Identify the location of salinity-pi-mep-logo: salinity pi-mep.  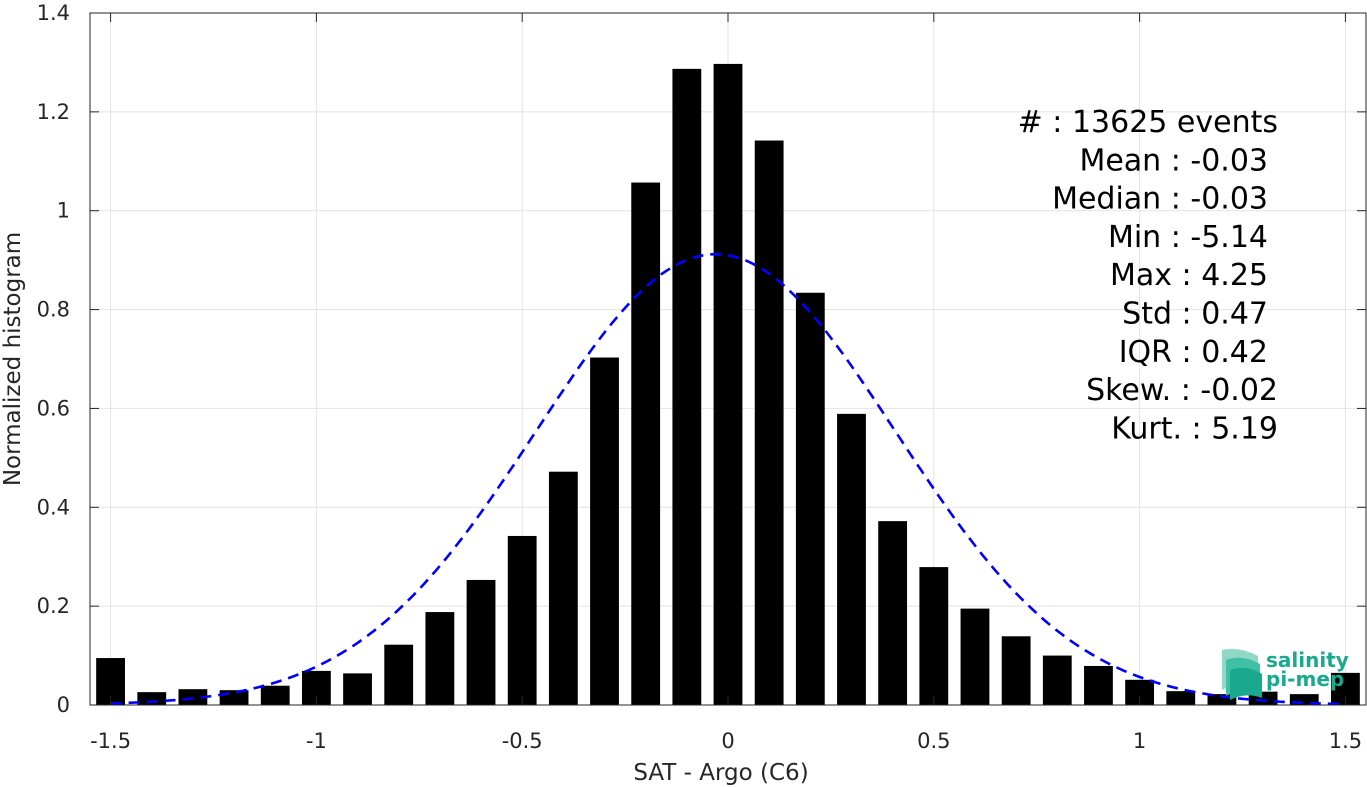
(1285, 674).